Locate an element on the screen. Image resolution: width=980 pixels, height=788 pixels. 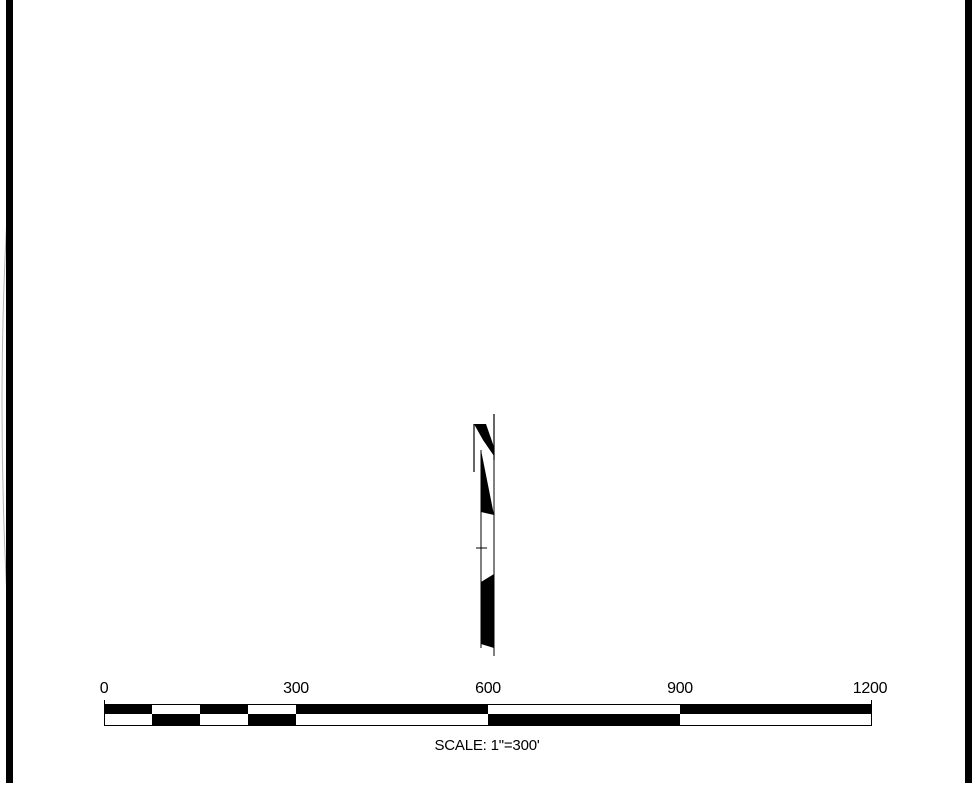
right-border is located at coordinates (968, 391).